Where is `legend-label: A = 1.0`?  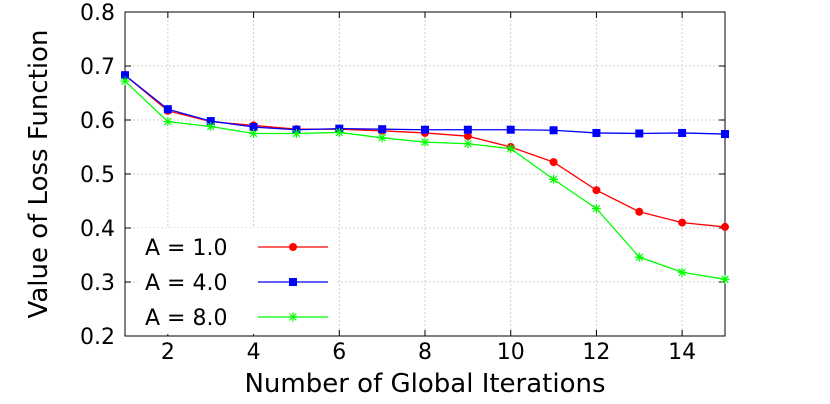
legend-label: A = 1.0 is located at coordinates (186, 248).